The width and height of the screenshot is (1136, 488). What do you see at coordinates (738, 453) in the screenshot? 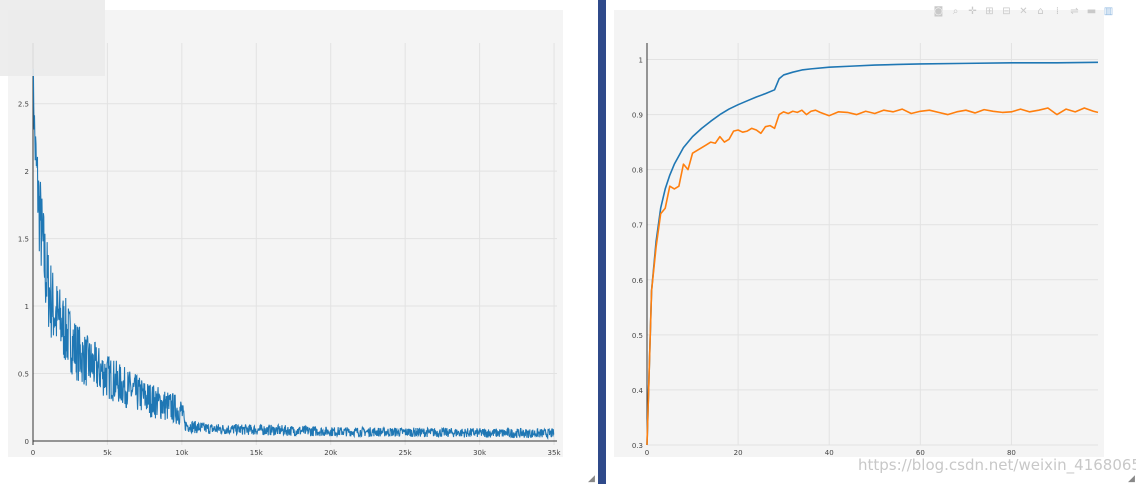
I see `x-tick-label: 20` at bounding box center [738, 453].